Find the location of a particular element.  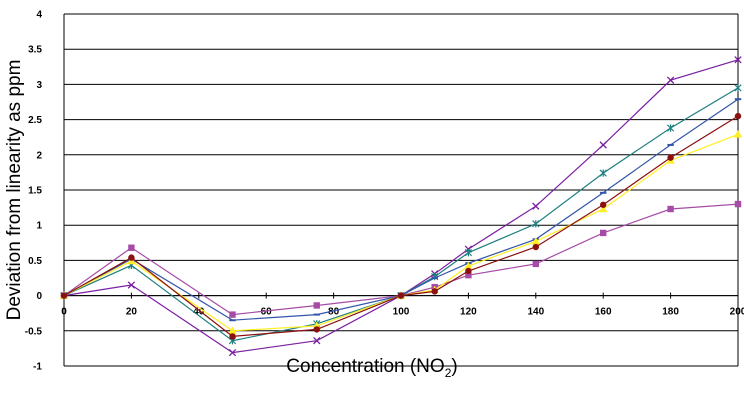

x-axis-title-end: ) is located at coordinates (454, 366).